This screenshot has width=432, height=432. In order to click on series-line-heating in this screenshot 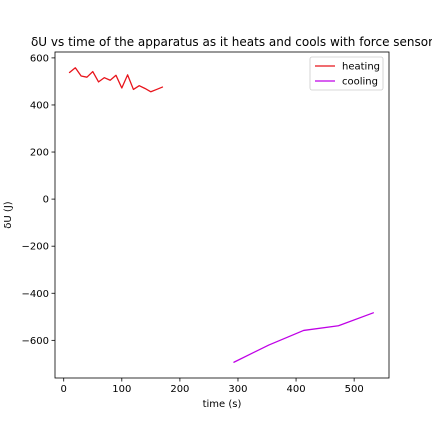, I will do `click(116, 80)`.